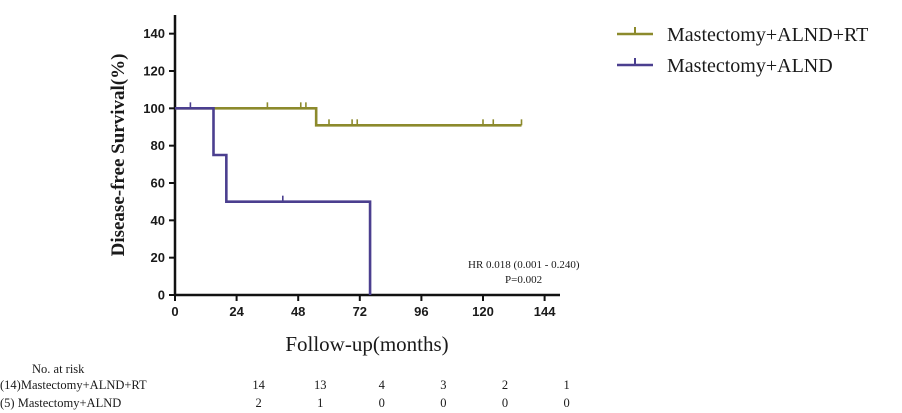  I want to click on risk-row-label: (14)Mastectomy+ALND+RT, so click(73, 385).